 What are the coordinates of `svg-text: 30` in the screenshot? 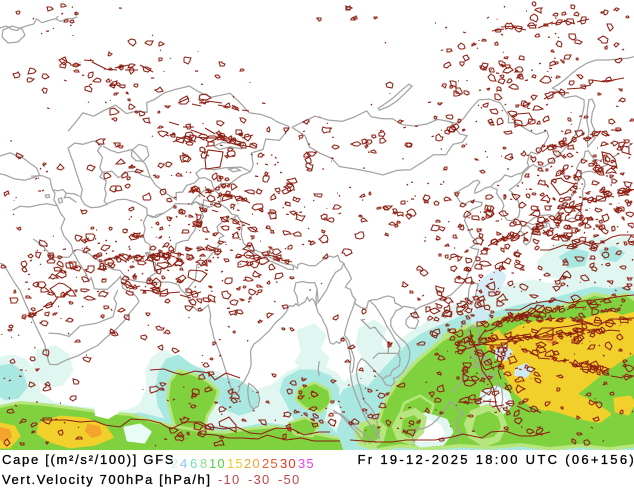 It's located at (288, 463).